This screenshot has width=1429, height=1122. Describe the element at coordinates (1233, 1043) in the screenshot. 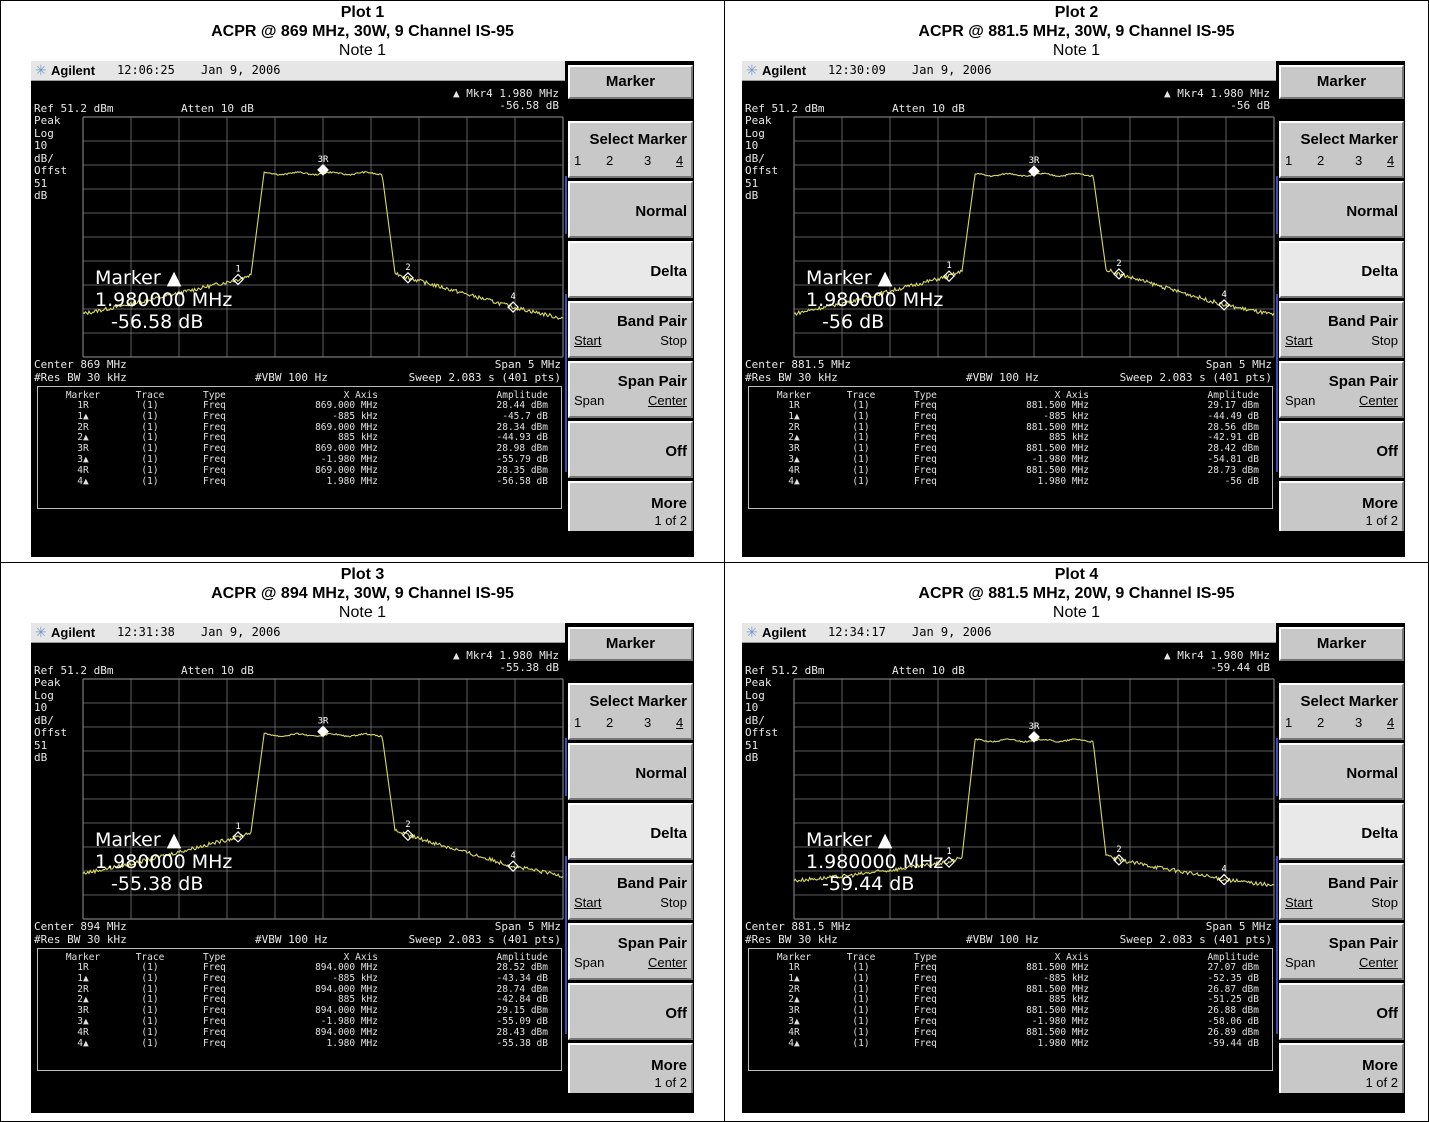

I see `table-cell: -59.44 dB` at that location.